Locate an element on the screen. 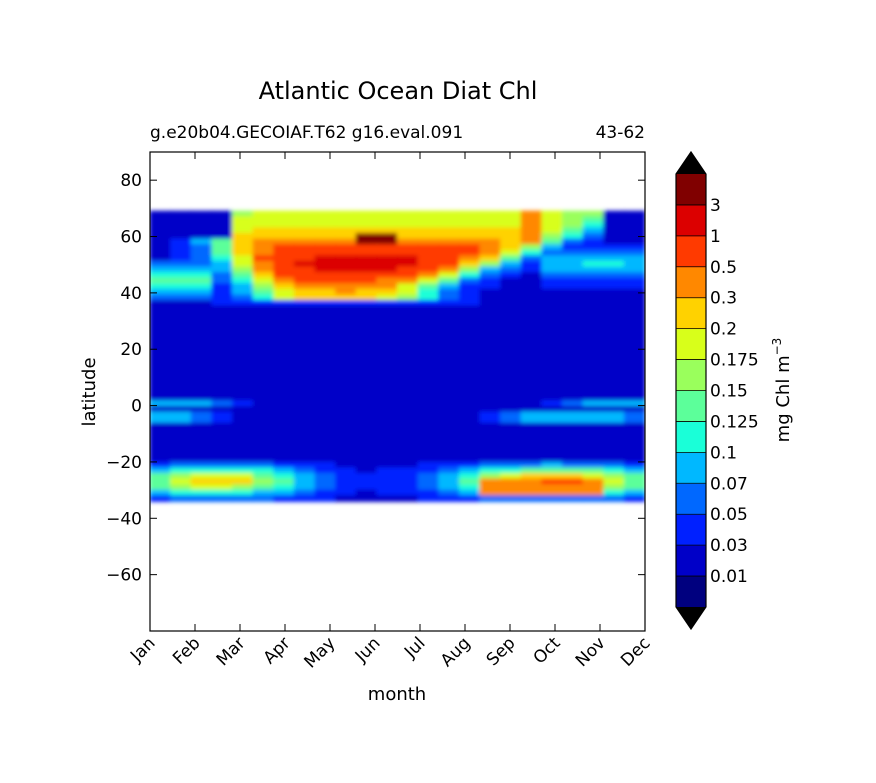 The image size is (876, 783). y-tick-label: 0 is located at coordinates (136, 407).